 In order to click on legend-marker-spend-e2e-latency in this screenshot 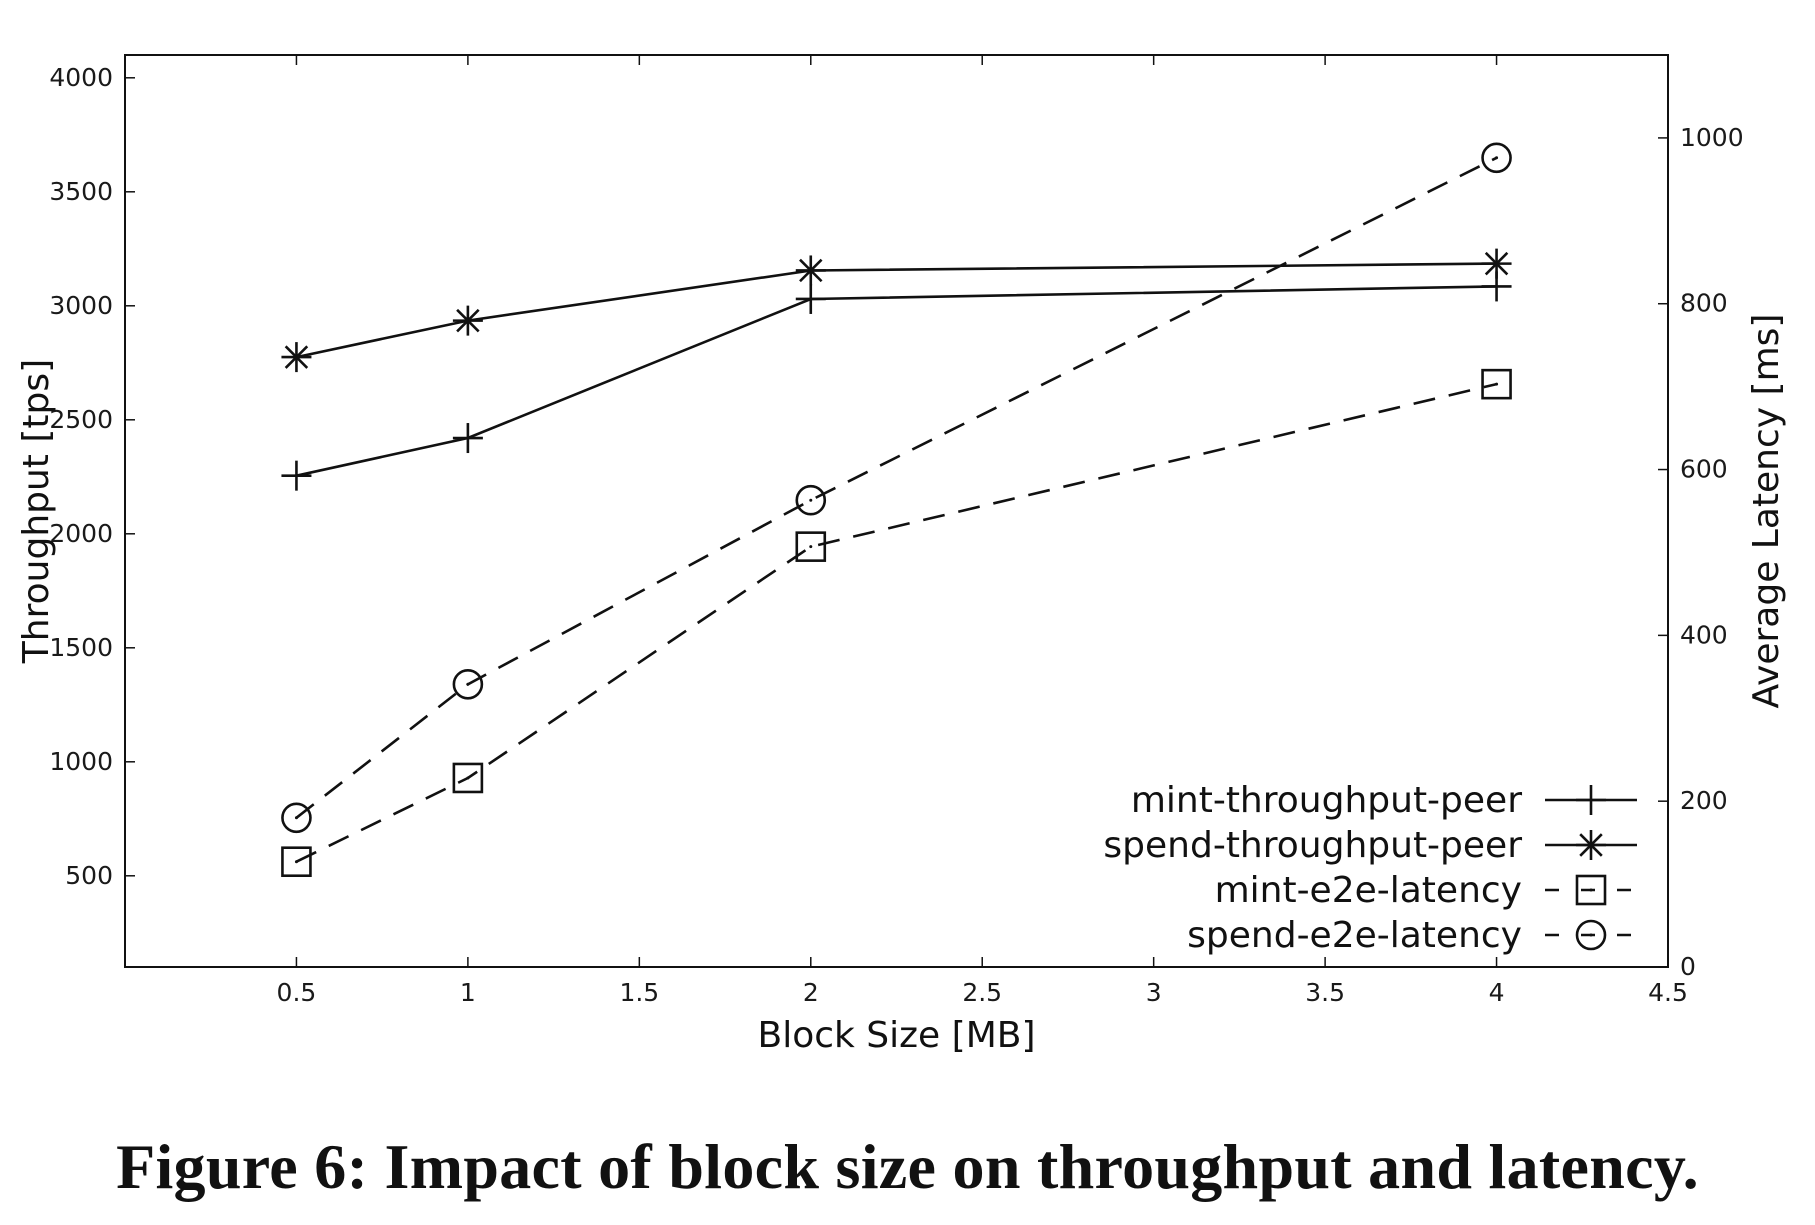, I will do `click(1591, 935)`.